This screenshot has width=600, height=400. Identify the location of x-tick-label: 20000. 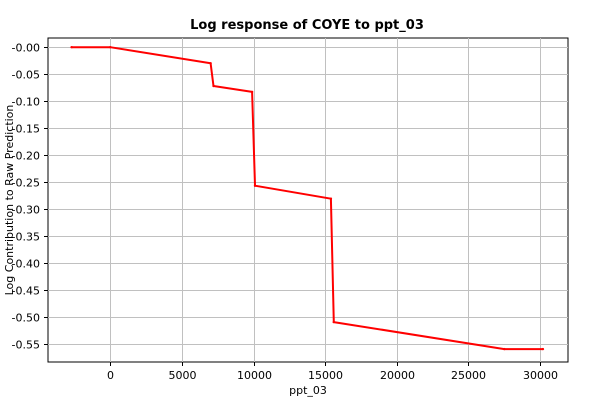
(397, 375).